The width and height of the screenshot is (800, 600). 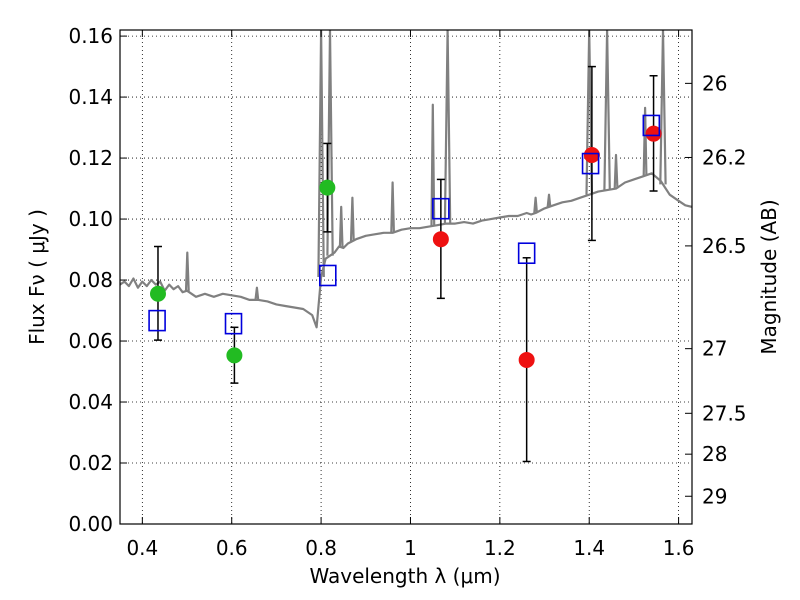 I want to click on mag-tick-label: 26.5, so click(x=724, y=246).